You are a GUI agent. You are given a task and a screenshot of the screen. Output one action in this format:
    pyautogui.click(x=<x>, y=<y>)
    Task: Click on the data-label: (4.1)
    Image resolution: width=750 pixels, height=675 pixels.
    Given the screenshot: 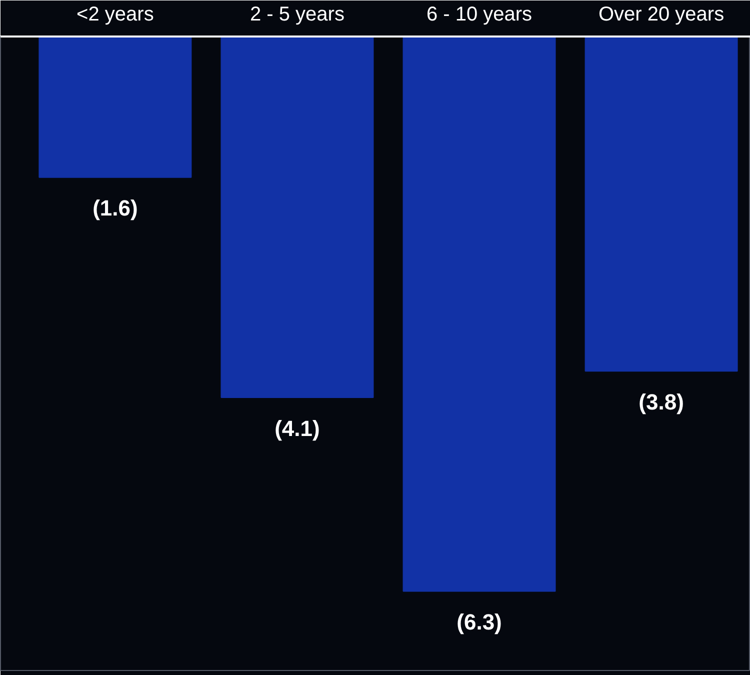 What is the action you would take?
    pyautogui.click(x=297, y=428)
    